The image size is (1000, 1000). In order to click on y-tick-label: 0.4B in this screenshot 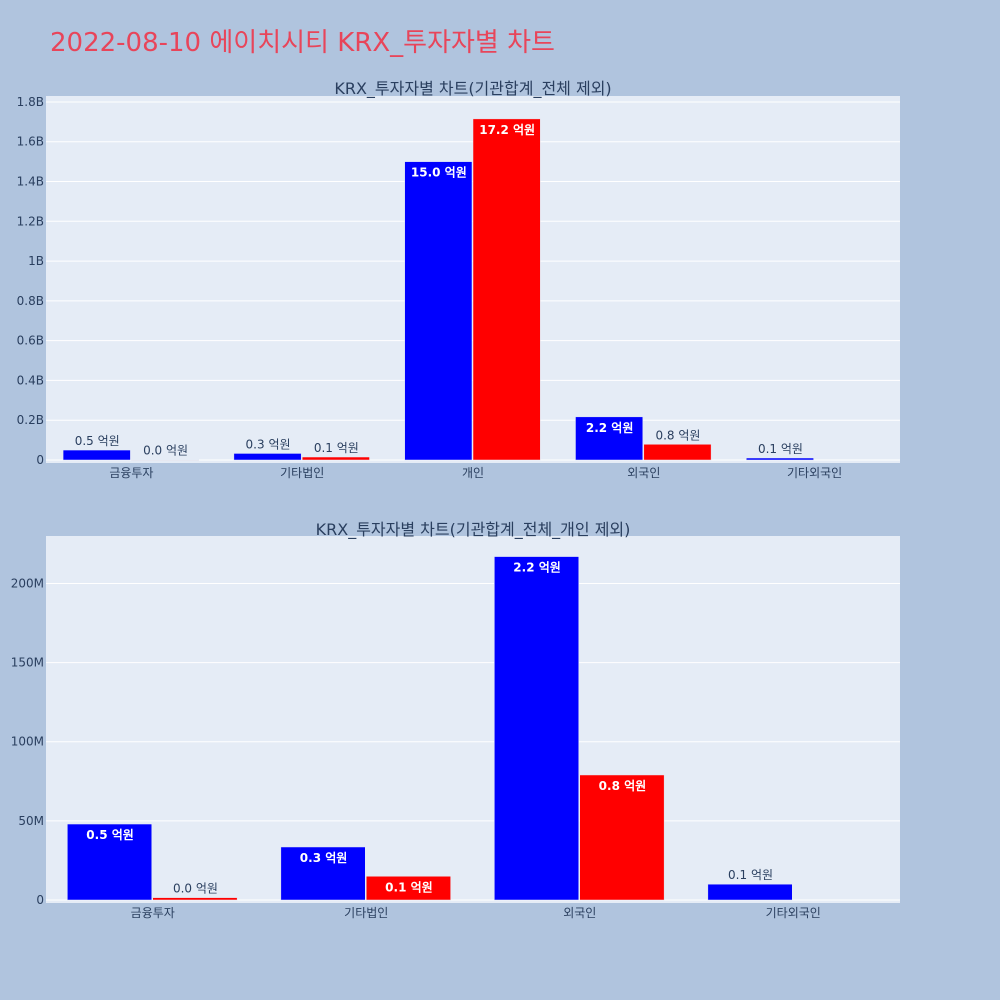, I will do `click(30, 380)`.